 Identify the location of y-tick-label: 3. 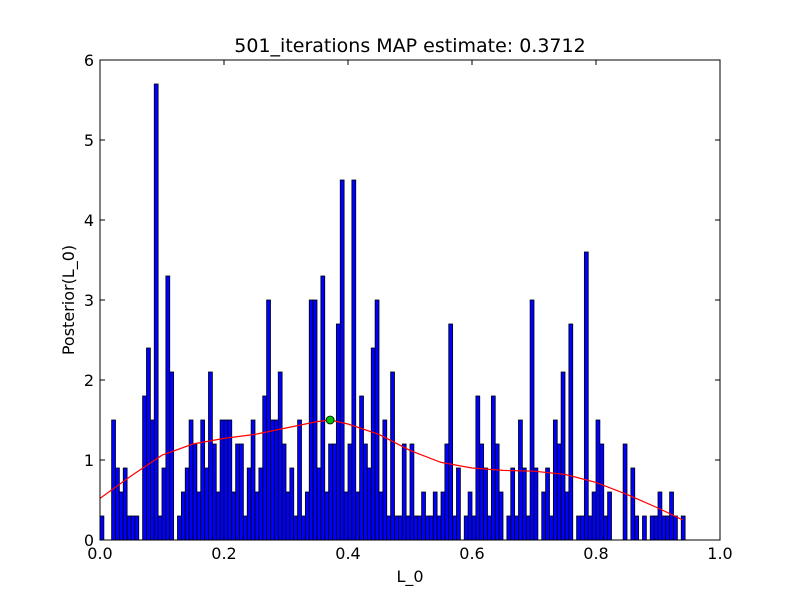
(89, 300).